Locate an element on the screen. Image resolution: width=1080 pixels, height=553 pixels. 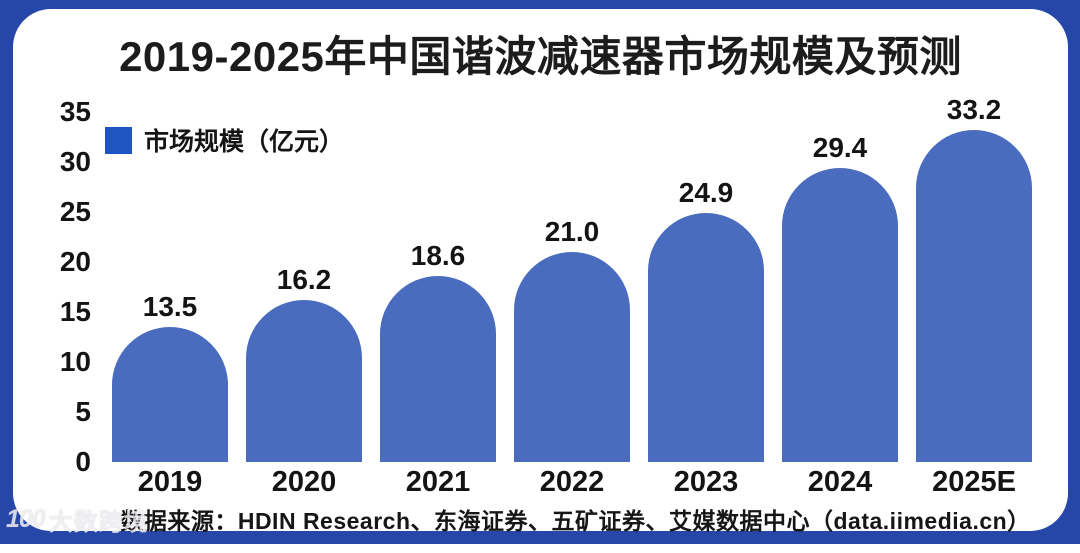
x-tick-label: 2019 is located at coordinates (170, 482).